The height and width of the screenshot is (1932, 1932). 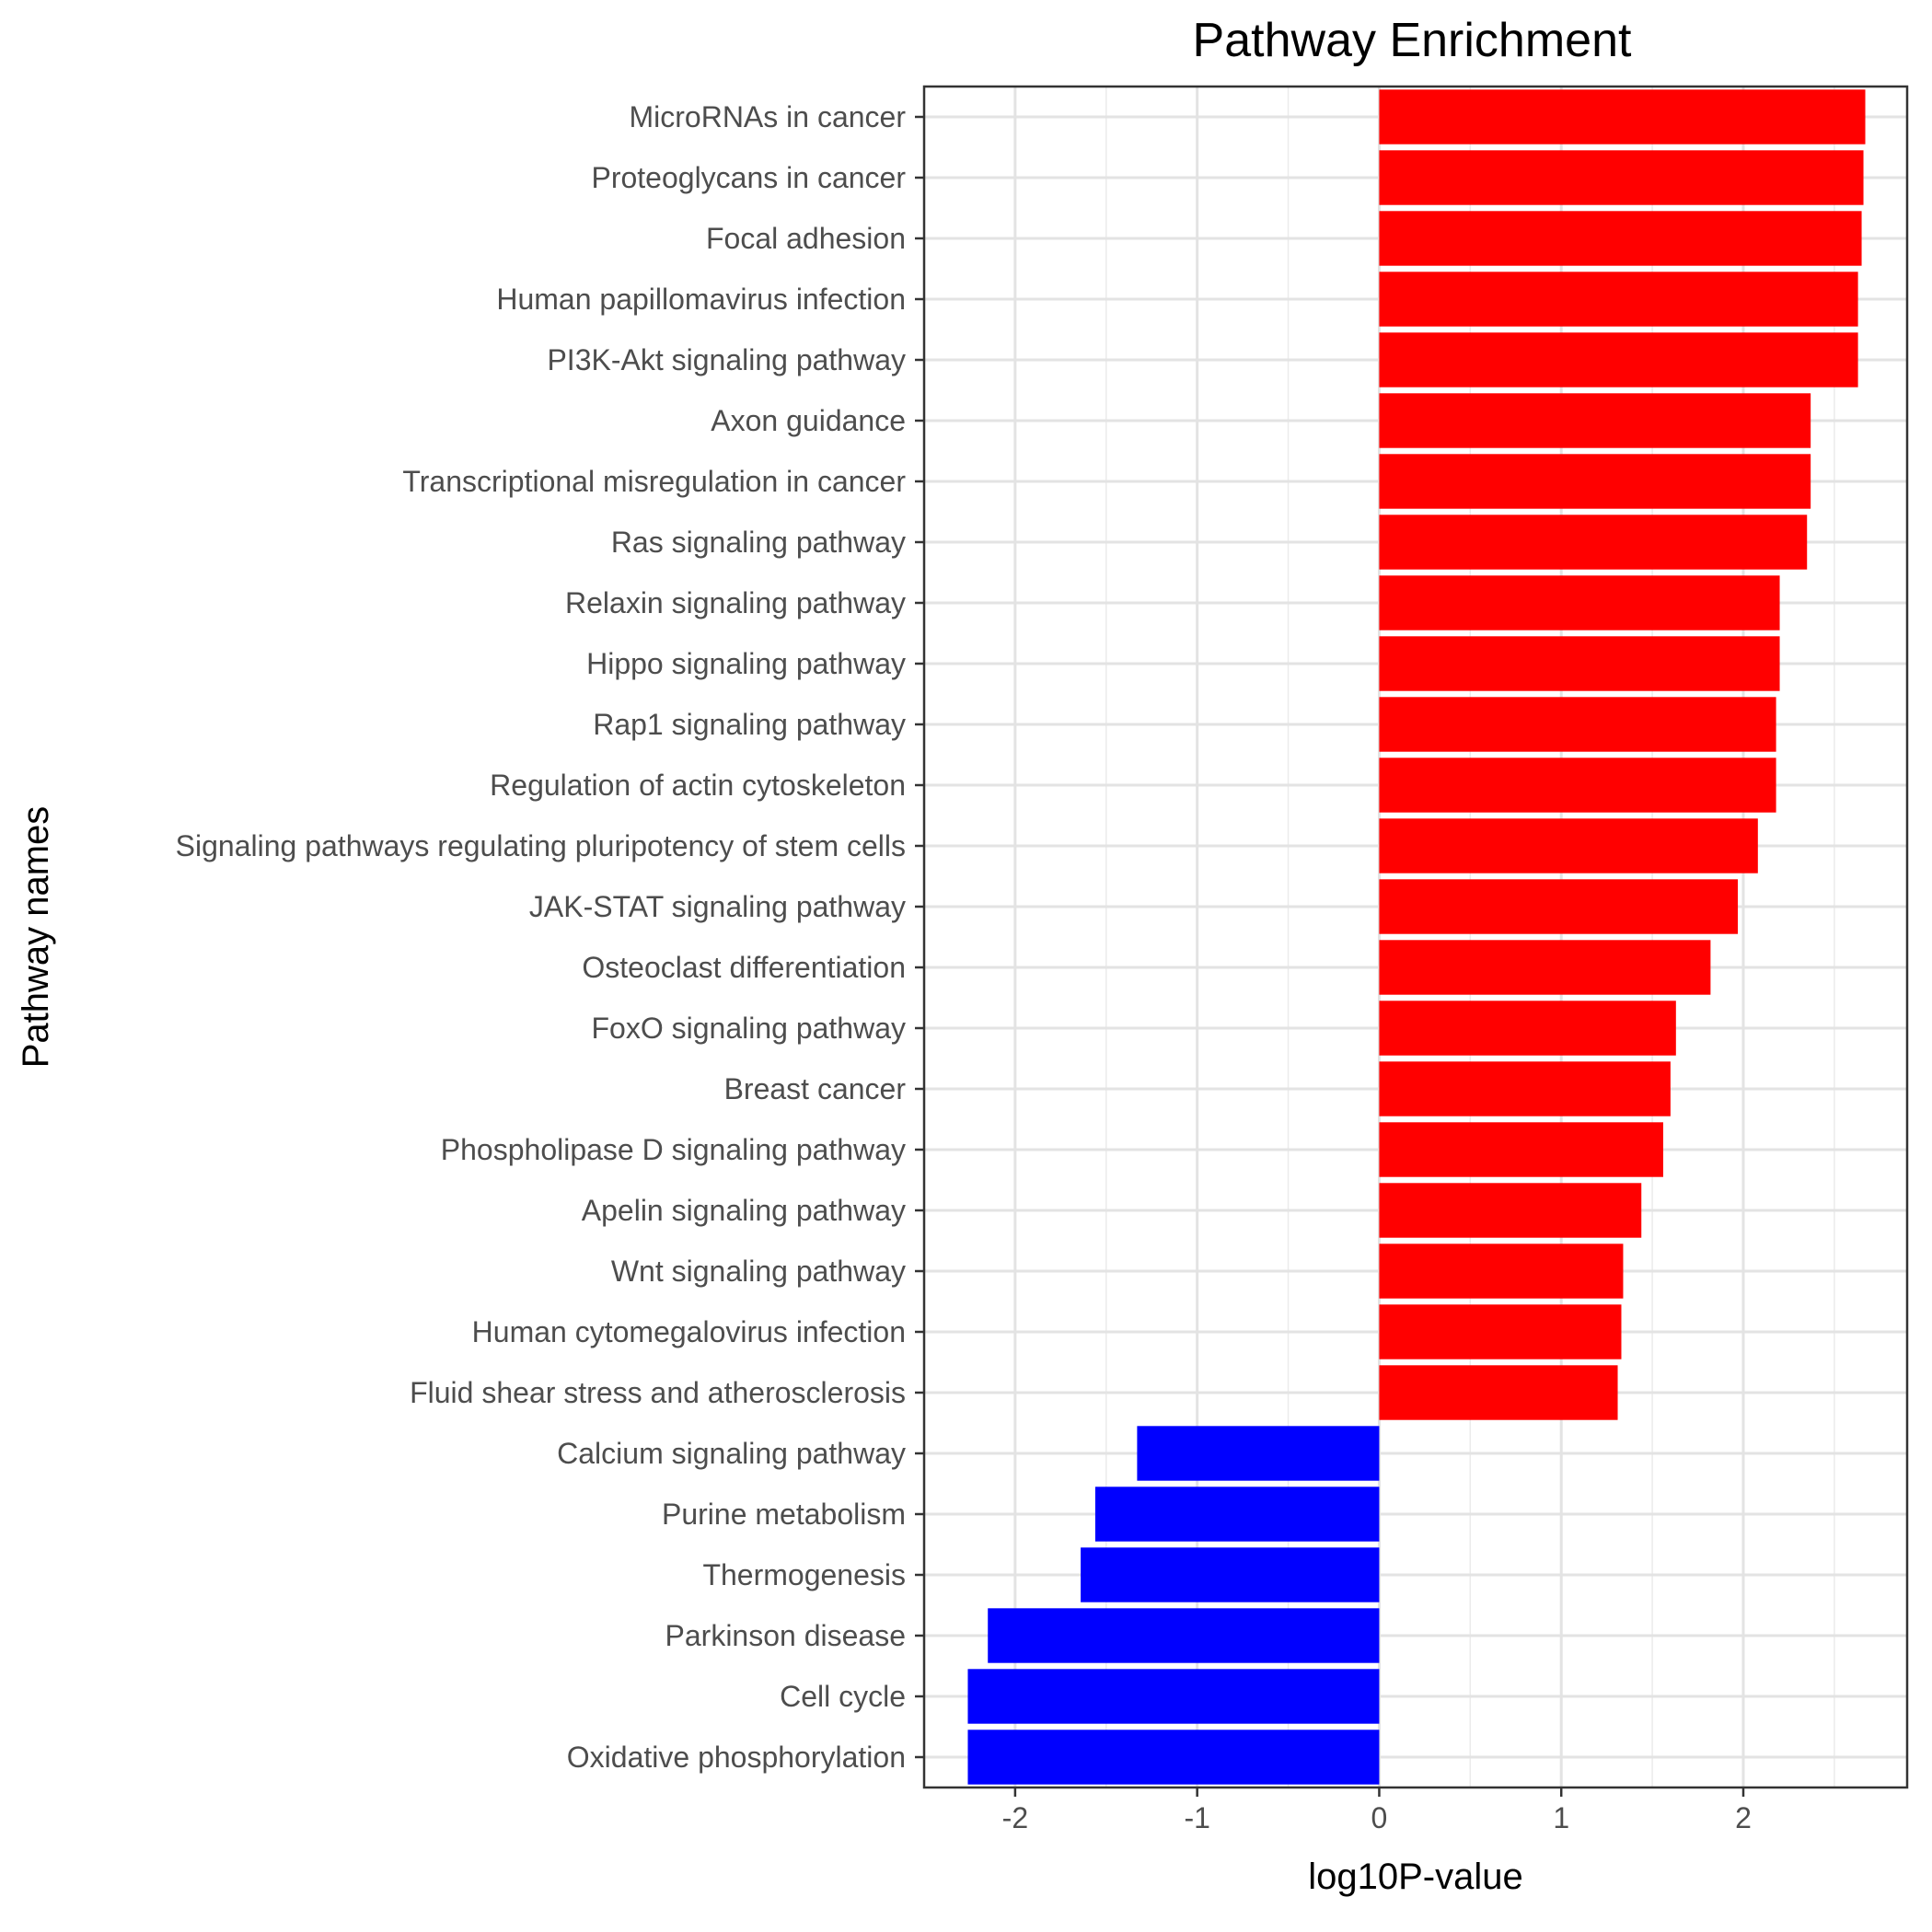 What do you see at coordinates (689, 1332) in the screenshot?
I see `y-tick-label: Human cytomegalovirus infection` at bounding box center [689, 1332].